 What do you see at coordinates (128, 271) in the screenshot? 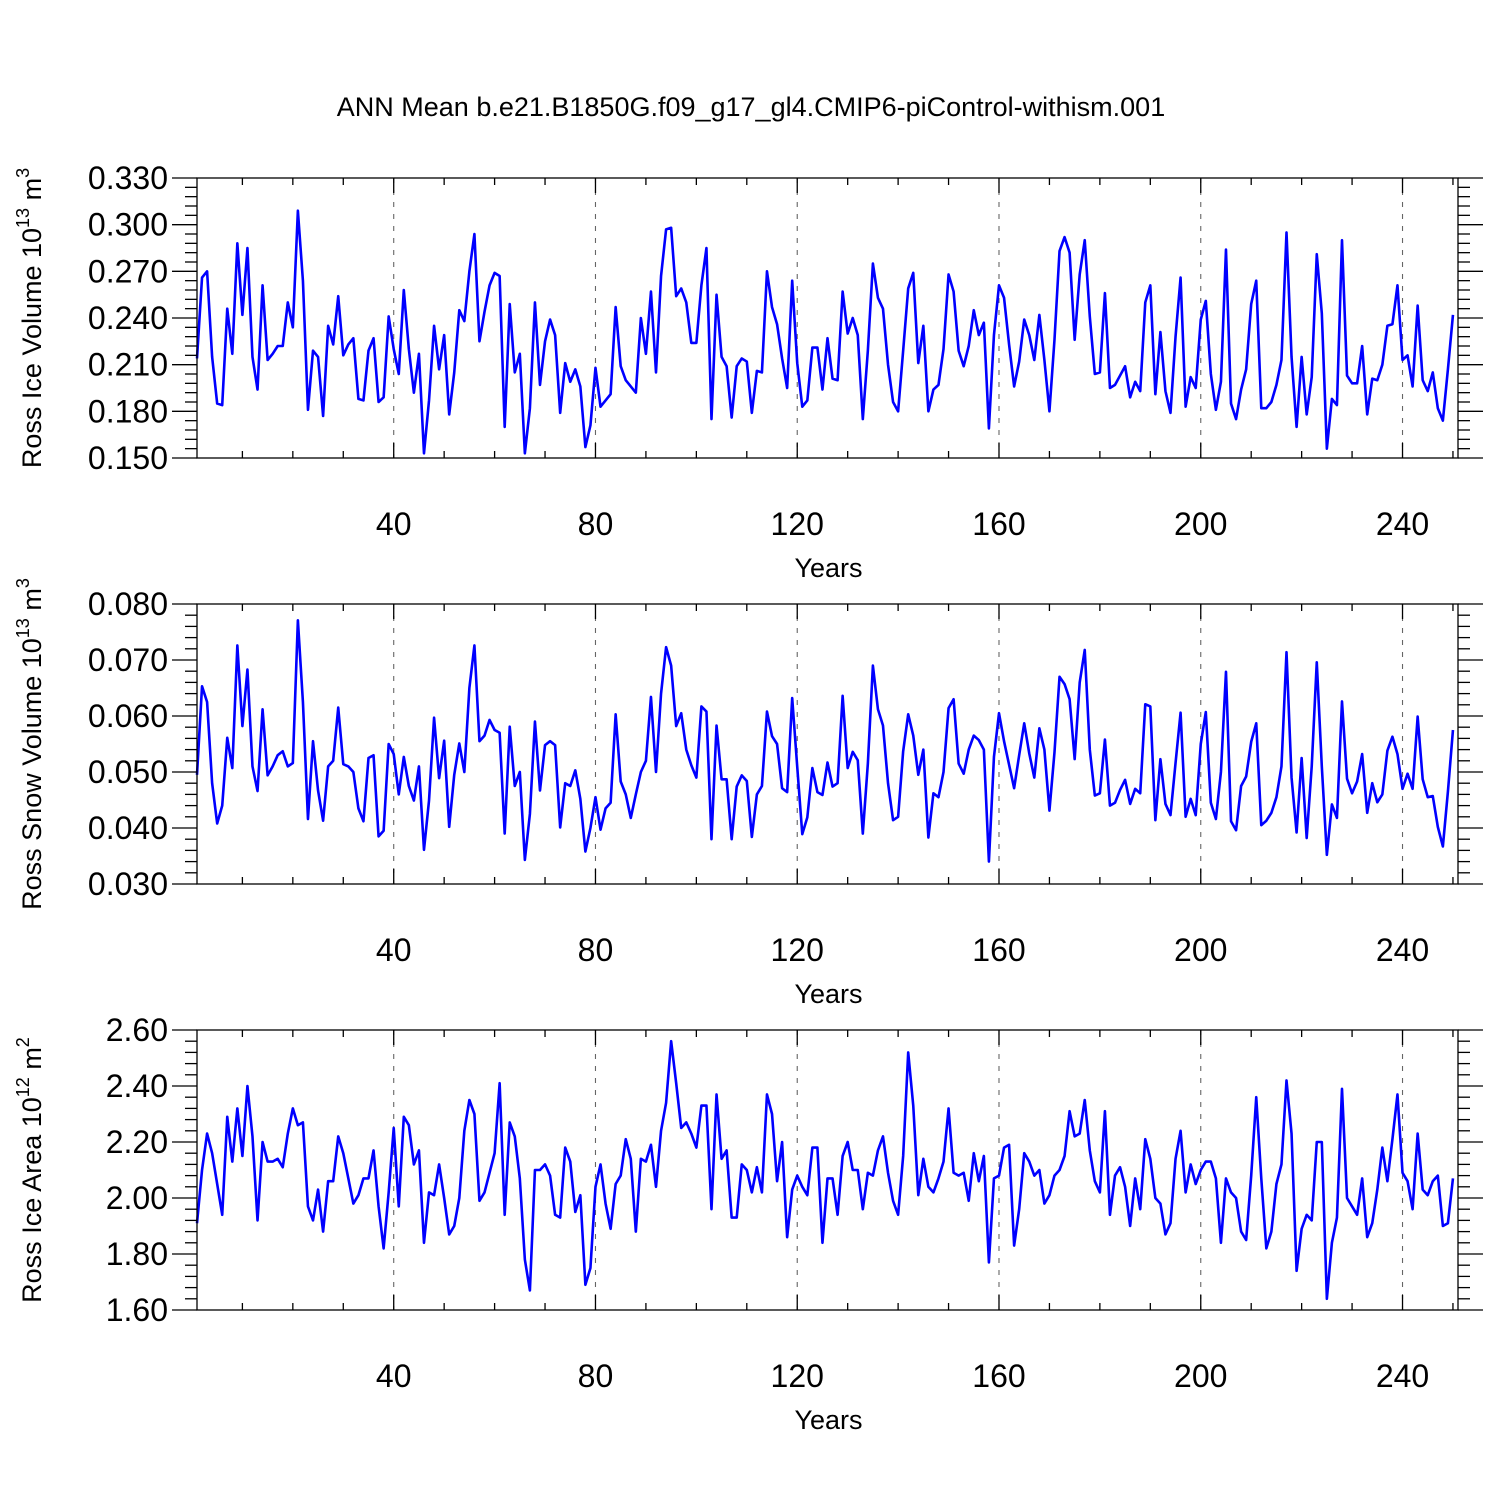
I see `y-tick-label: 0.270` at bounding box center [128, 271].